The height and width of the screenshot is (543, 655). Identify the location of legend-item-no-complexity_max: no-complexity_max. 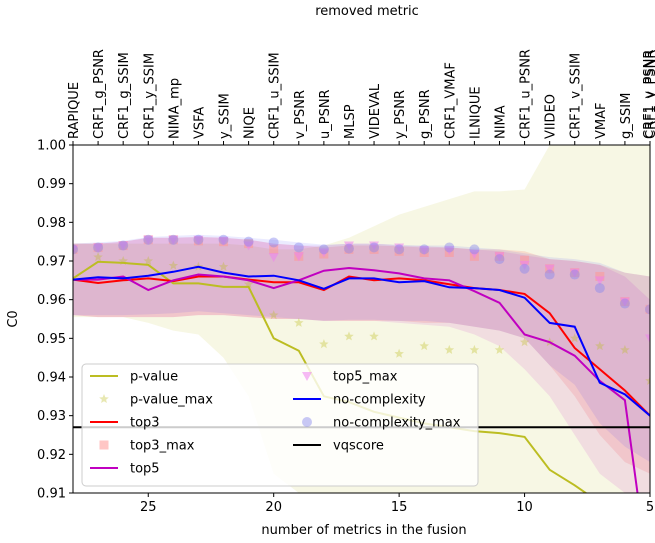
(381, 423).